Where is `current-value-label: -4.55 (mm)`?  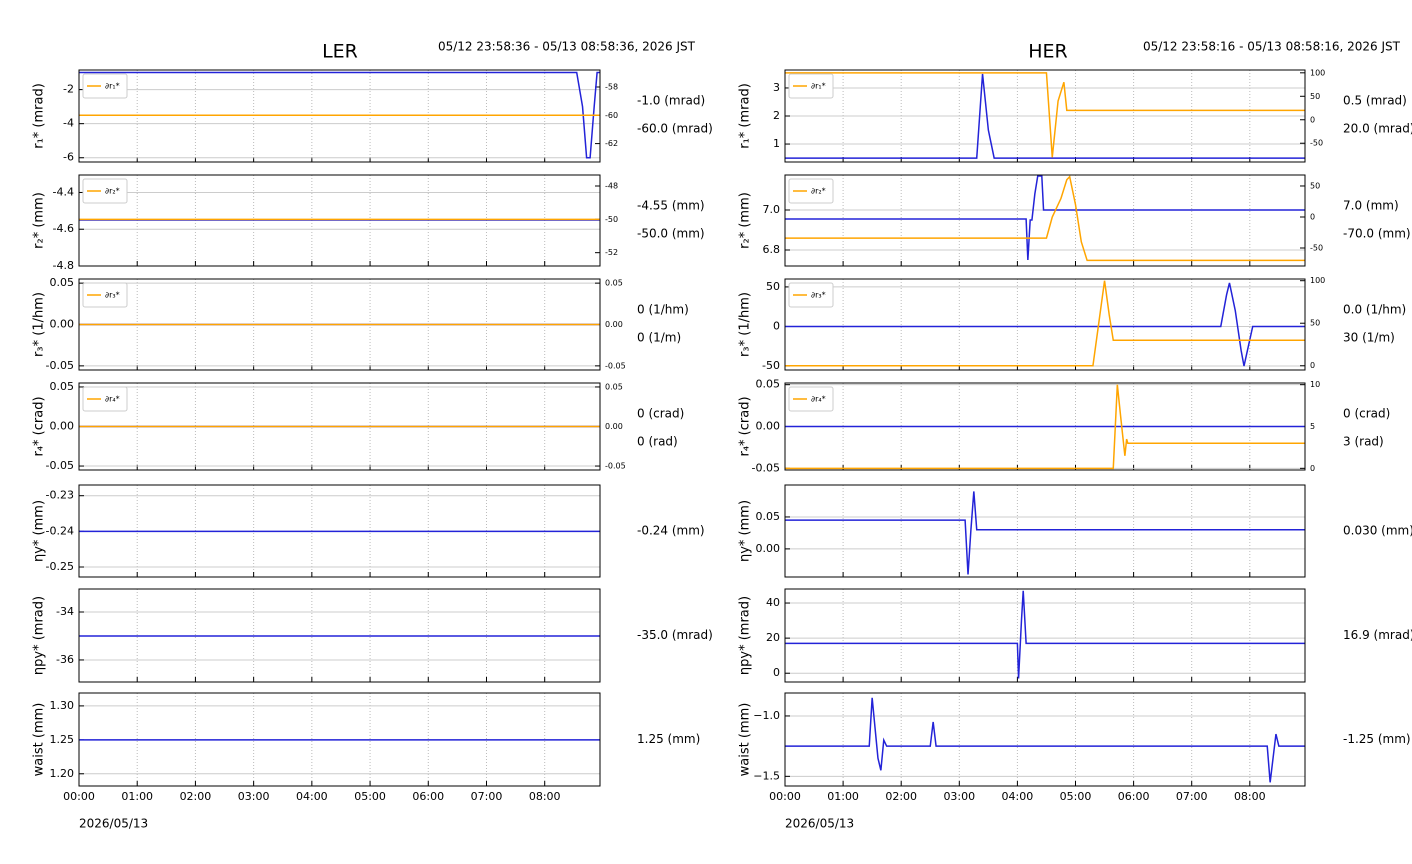
current-value-label: -4.55 (mm) is located at coordinates (671, 206).